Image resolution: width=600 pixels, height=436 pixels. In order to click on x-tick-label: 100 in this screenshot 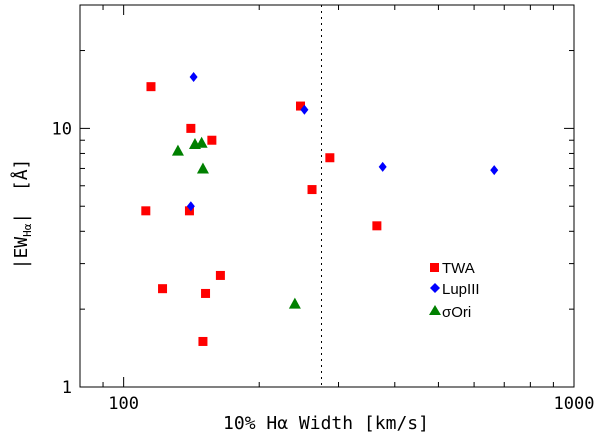, I will do `click(123, 404)`.